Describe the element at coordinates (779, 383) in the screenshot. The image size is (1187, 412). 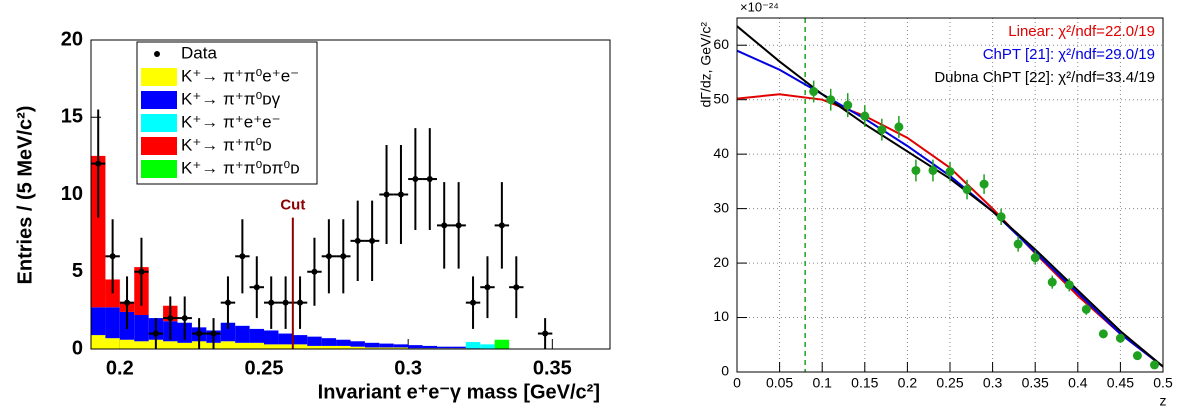
I see `x-tick-label: 0.05` at that location.